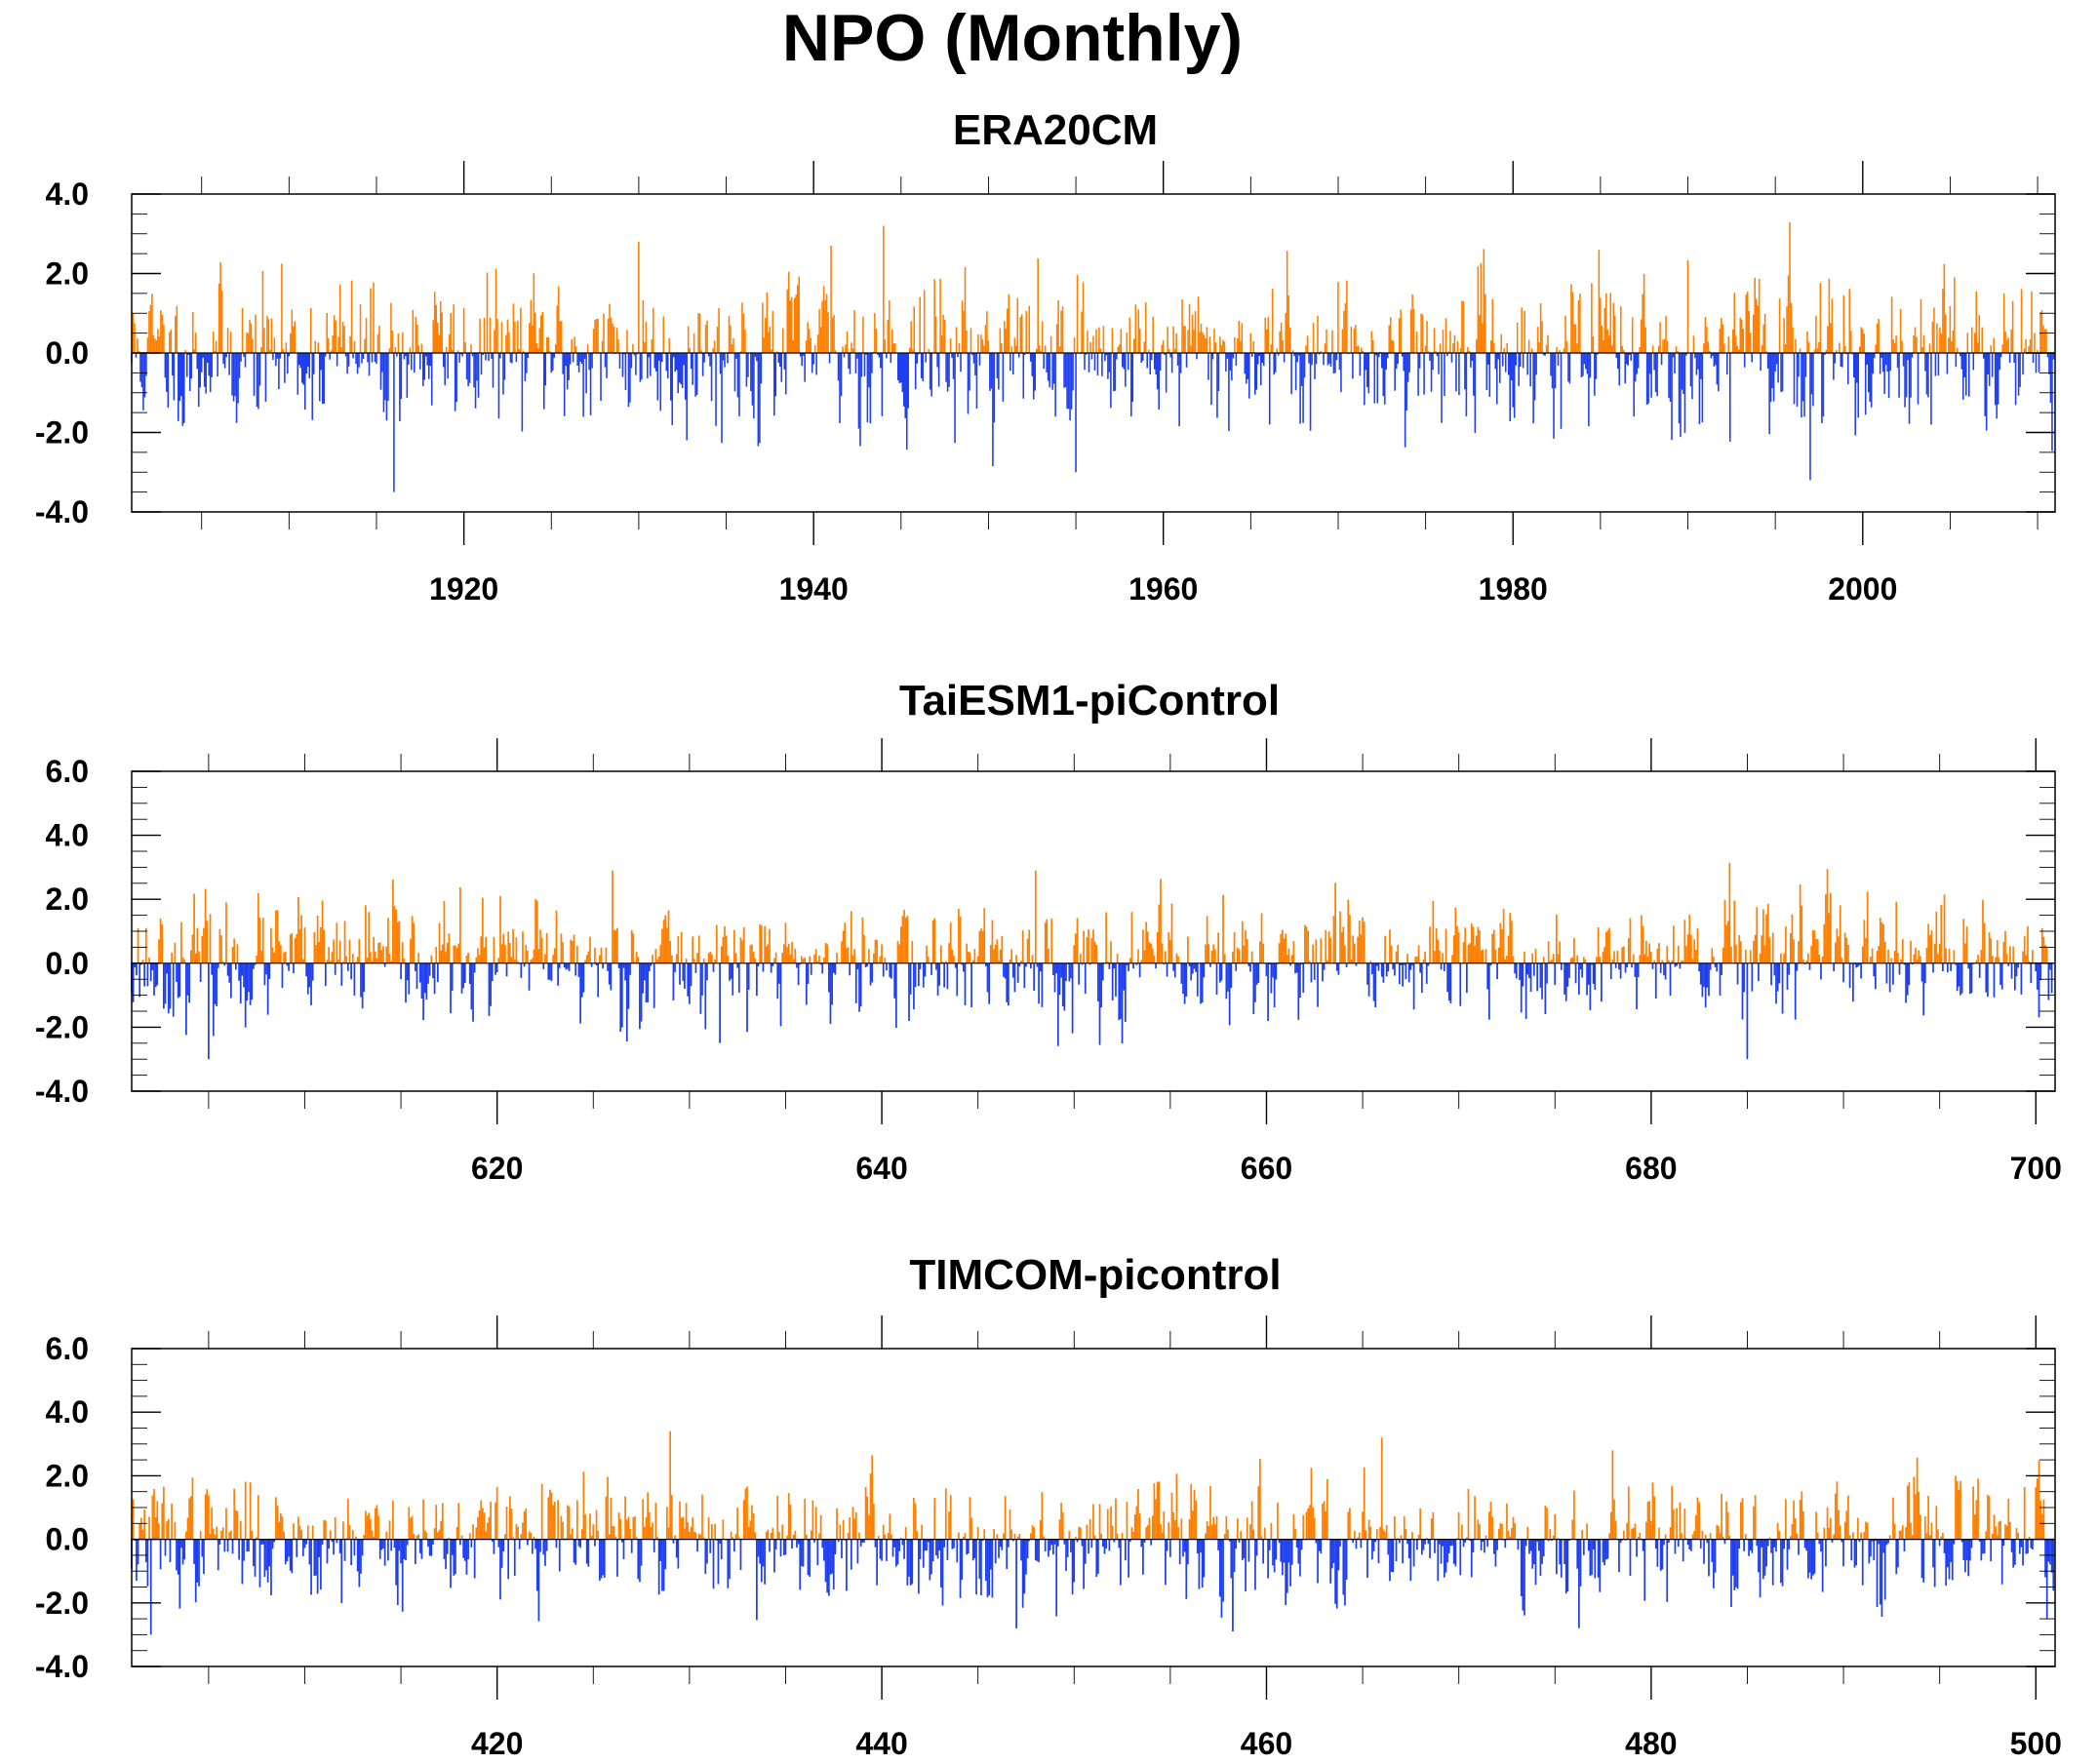  I want to click on y-tick-label: 4.0, so click(67, 1412).